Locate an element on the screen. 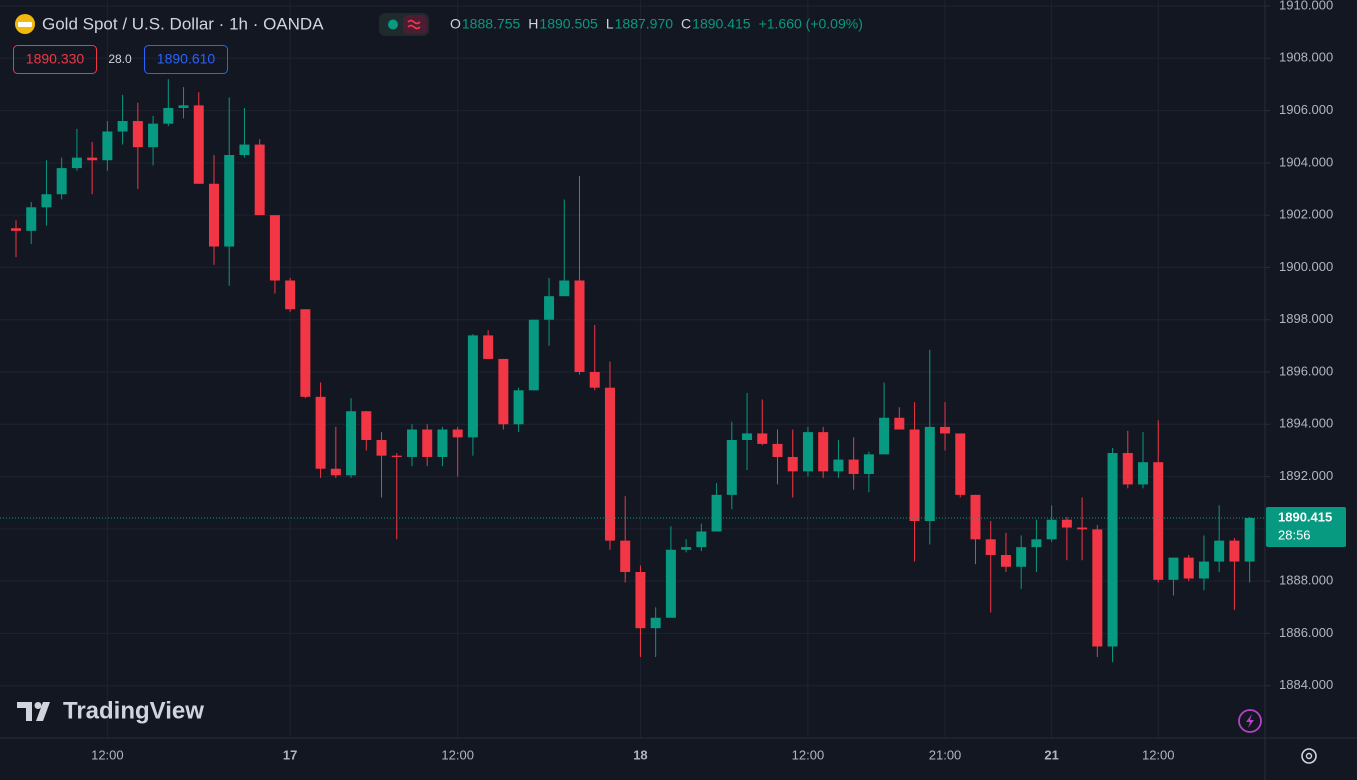  sell-box is located at coordinates (55, 59).